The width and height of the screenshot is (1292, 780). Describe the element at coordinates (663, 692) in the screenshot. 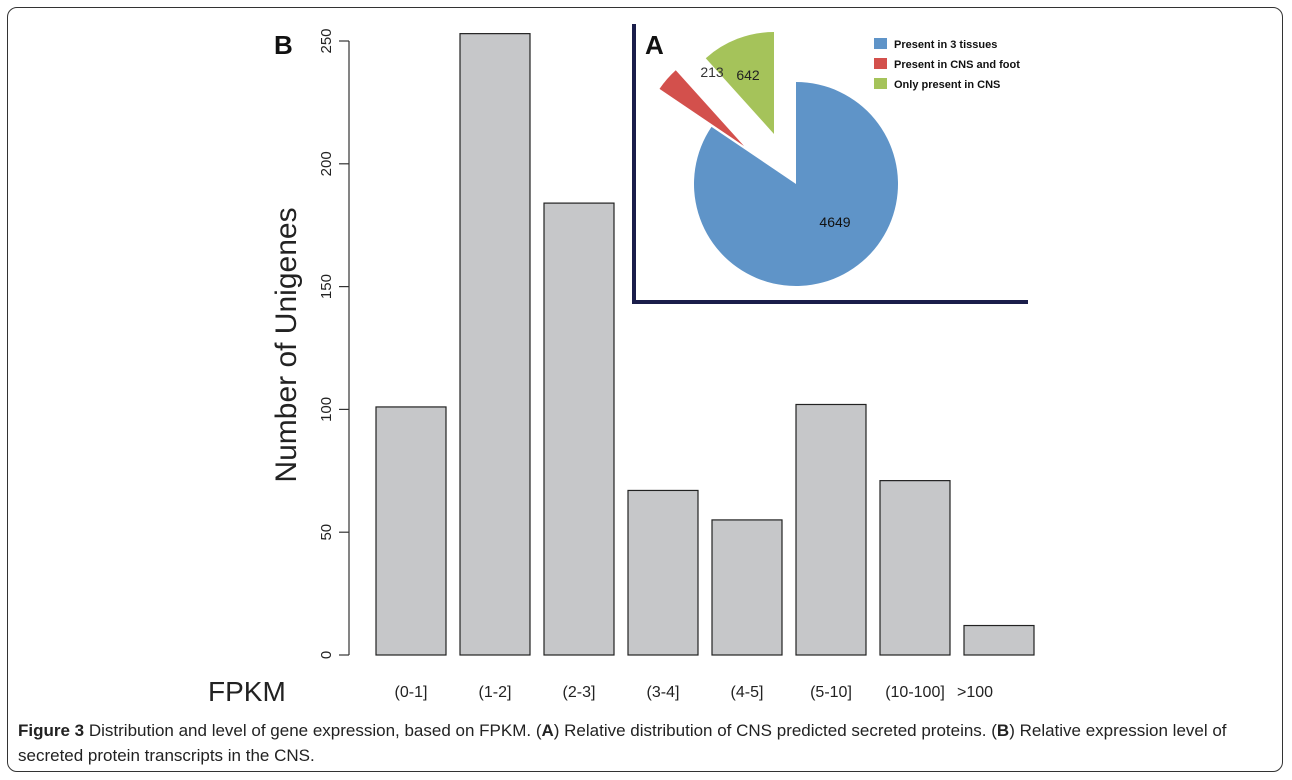

I see `x-tick-label: (3-4]` at that location.